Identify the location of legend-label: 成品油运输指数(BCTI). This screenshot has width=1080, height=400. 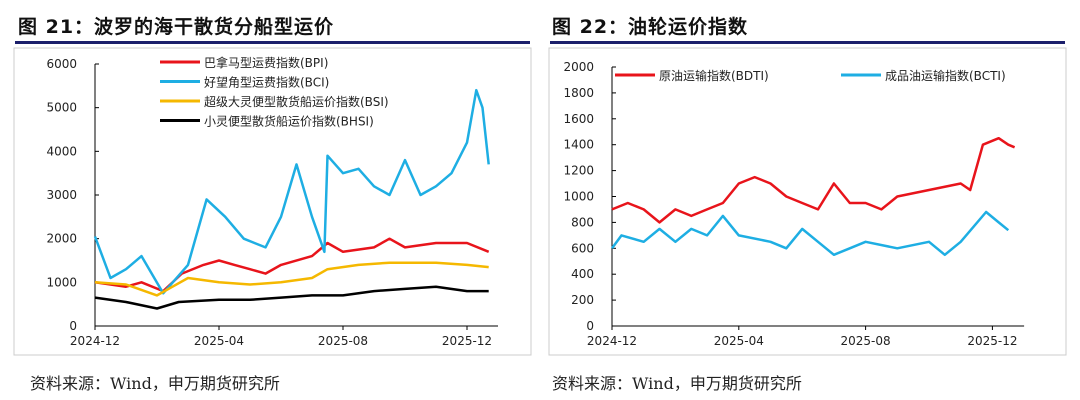
(945, 75).